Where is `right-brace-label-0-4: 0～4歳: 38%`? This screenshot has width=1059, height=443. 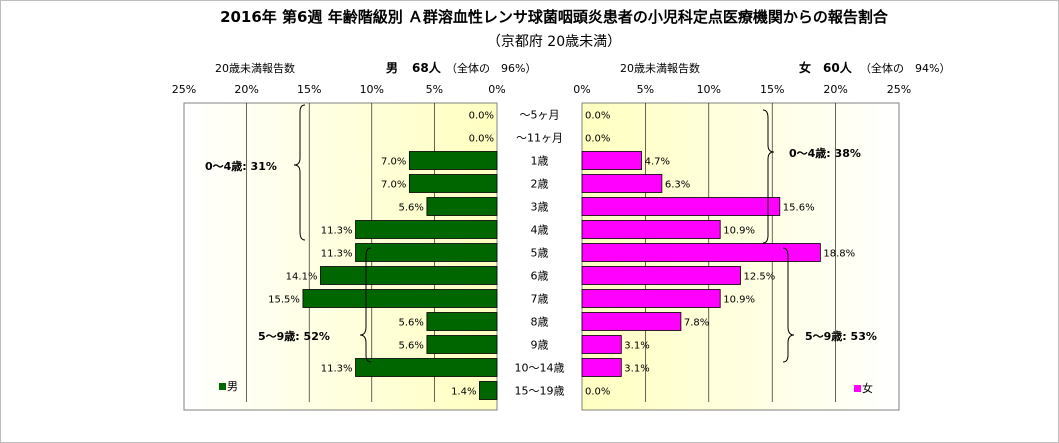 right-brace-label-0-4: 0～4歳: 38% is located at coordinates (825, 153).